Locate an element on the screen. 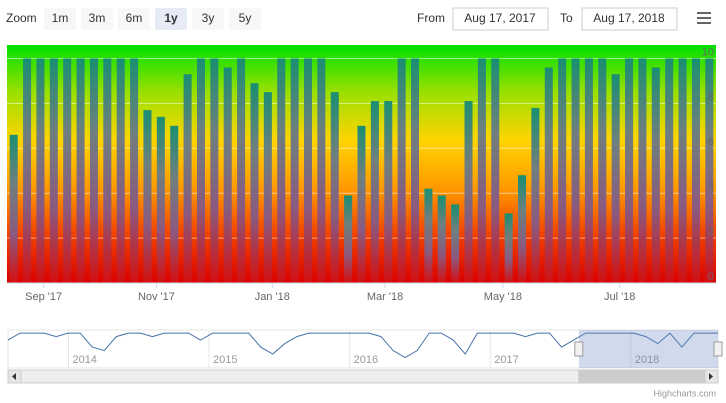 Image resolution: width=726 pixels, height=403 pixels. to-label: To is located at coordinates (566, 18).